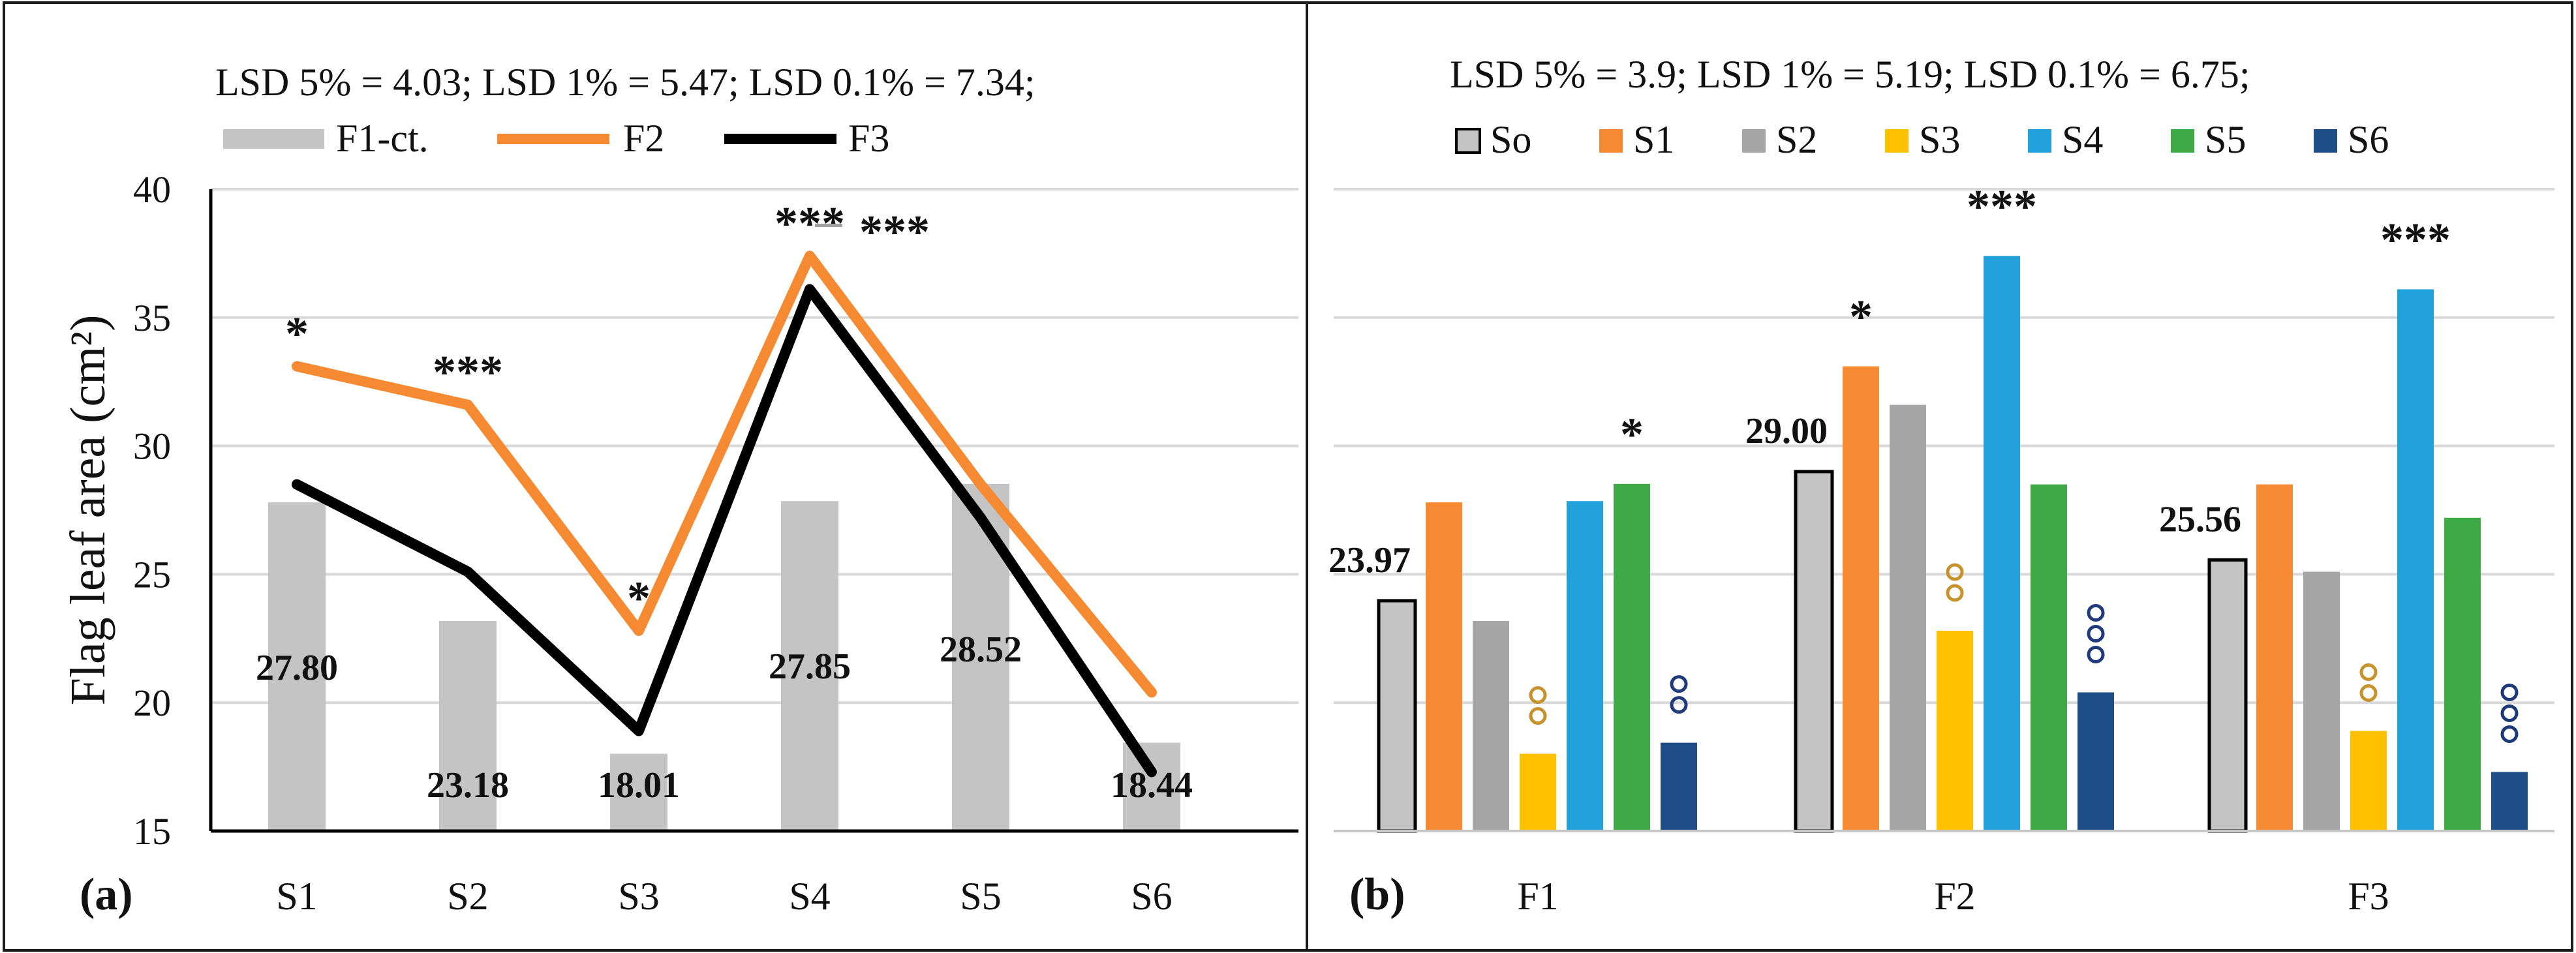  Describe the element at coordinates (1814, 651) in the screenshot. I see `panel-b-bar-f2-so` at that location.